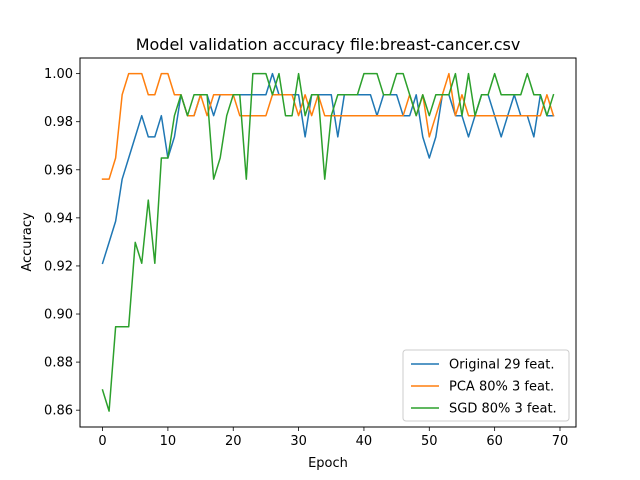 This screenshot has width=640, height=480. What do you see at coordinates (560, 441) in the screenshot?
I see `x-tick-label: 70` at bounding box center [560, 441].